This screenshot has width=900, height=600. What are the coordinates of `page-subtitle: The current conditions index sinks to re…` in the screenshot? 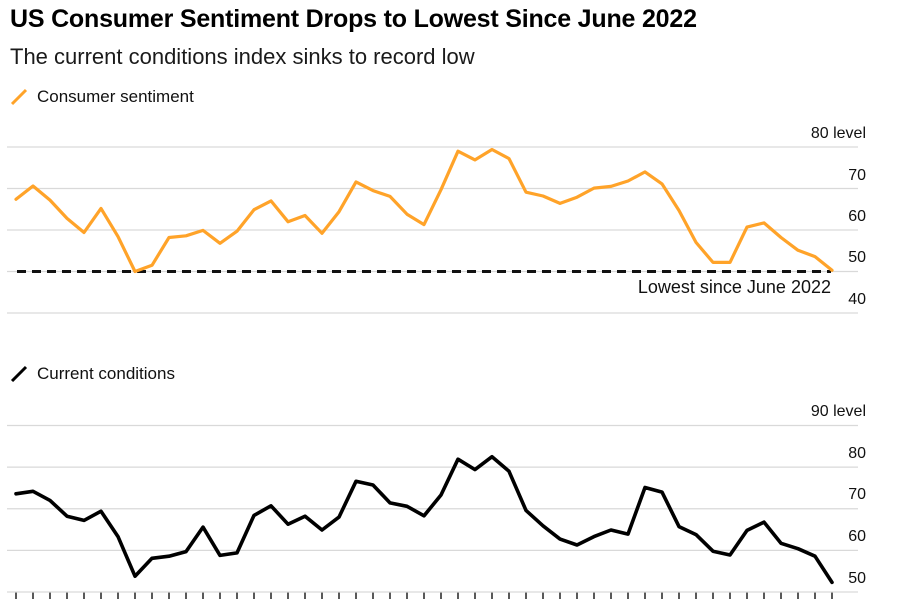 It's located at (242, 56).